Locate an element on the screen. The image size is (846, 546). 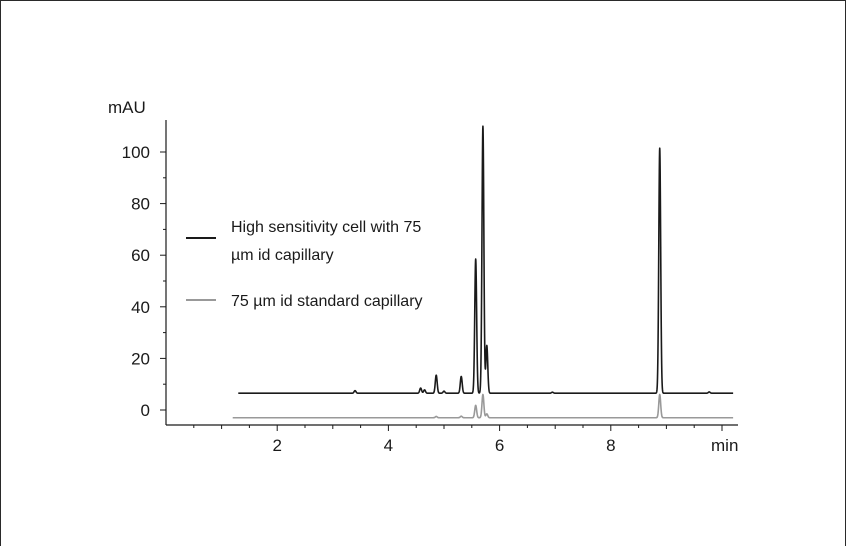
legend-label-standard-capillary: 75 µm id standard capillary is located at coordinates (327, 301).